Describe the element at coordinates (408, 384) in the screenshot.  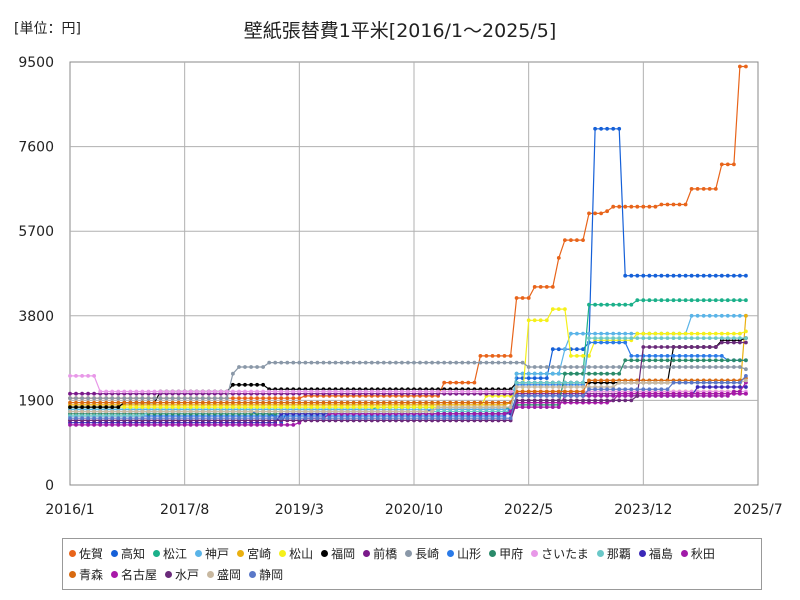
I see `series-さいたま` at that location.